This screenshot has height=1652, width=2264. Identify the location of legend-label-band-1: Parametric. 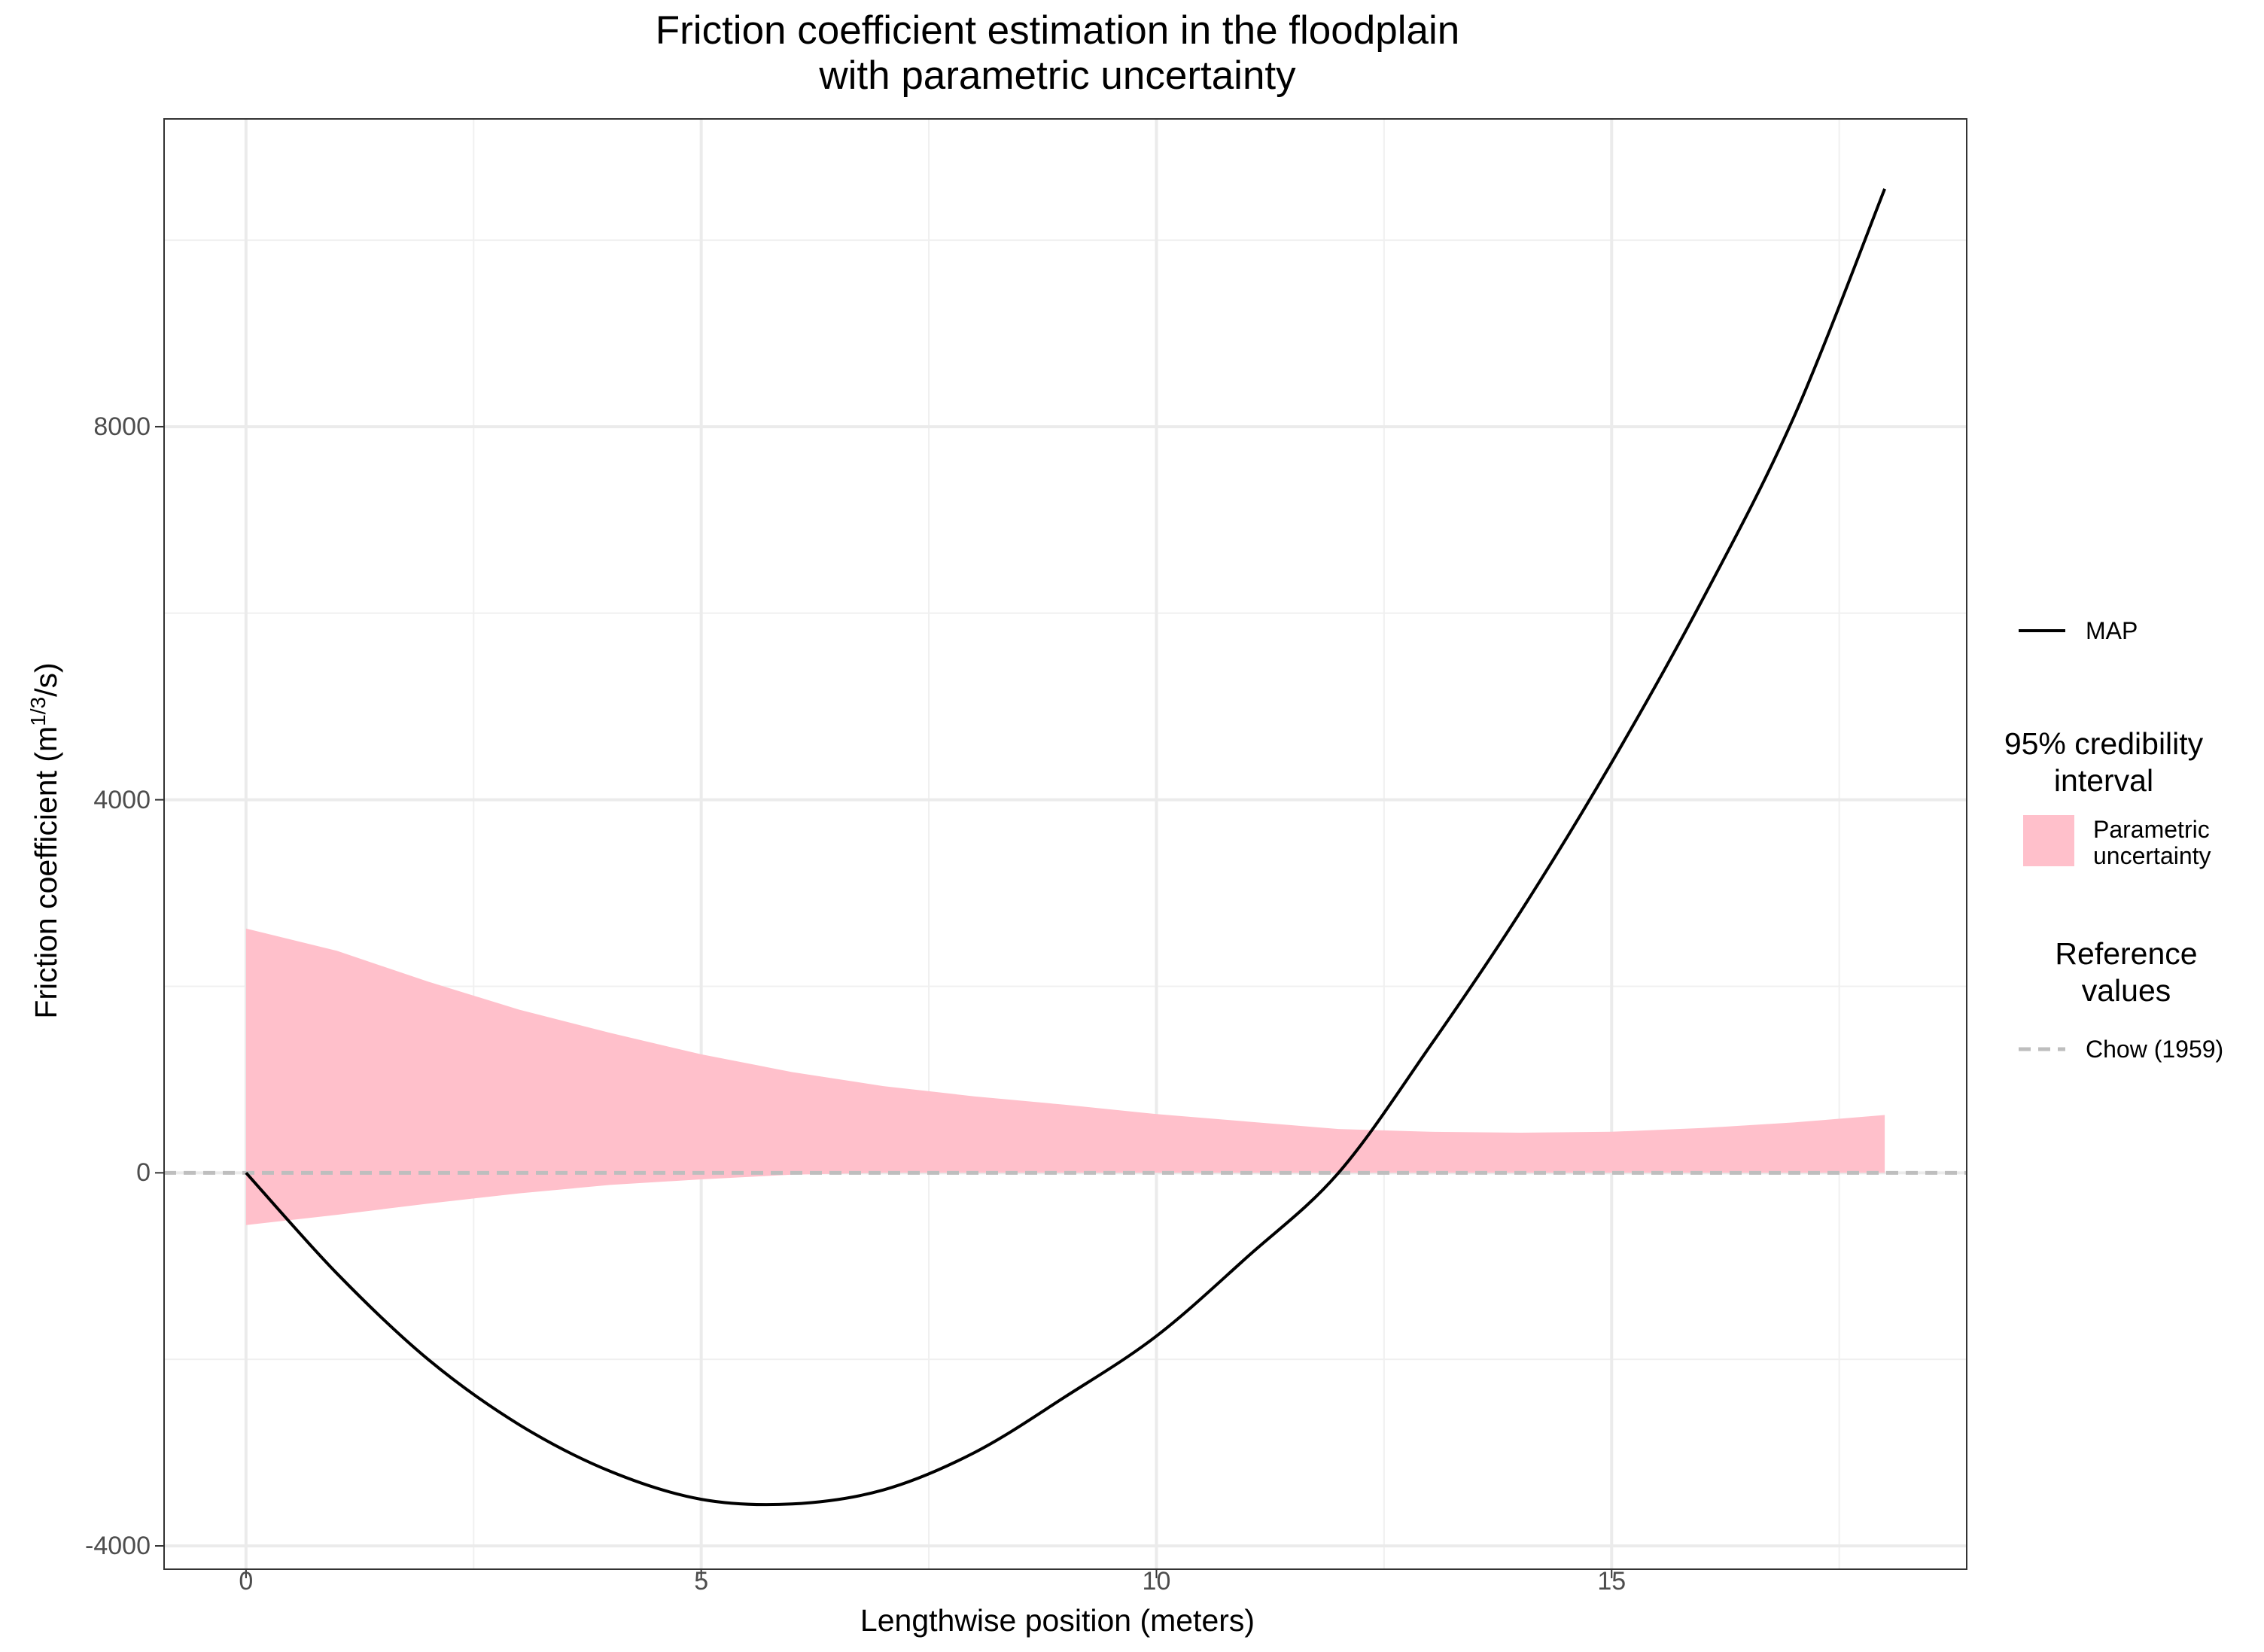
(2151, 830).